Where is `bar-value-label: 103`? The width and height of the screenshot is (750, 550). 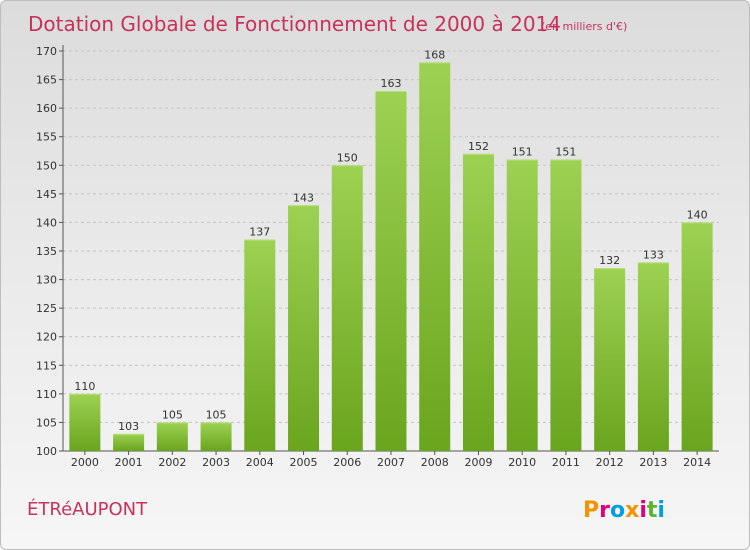
bar-value-label: 103 is located at coordinates (128, 426).